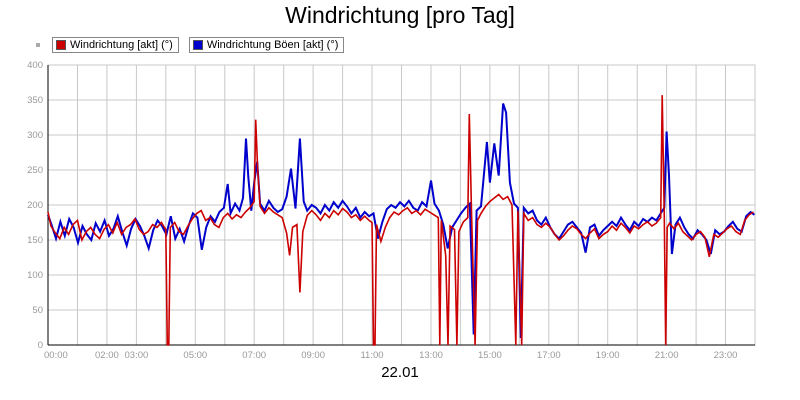 Image resolution: width=800 pixels, height=400 pixels. What do you see at coordinates (35, 65) in the screenshot?
I see `svg-text: 400` at bounding box center [35, 65].